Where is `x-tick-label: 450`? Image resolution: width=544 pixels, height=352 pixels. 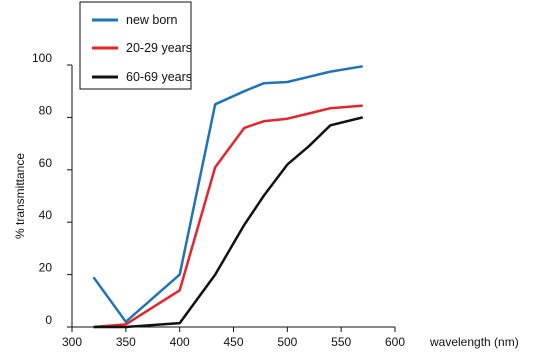
x-tick-label: 450 is located at coordinates (233, 342).